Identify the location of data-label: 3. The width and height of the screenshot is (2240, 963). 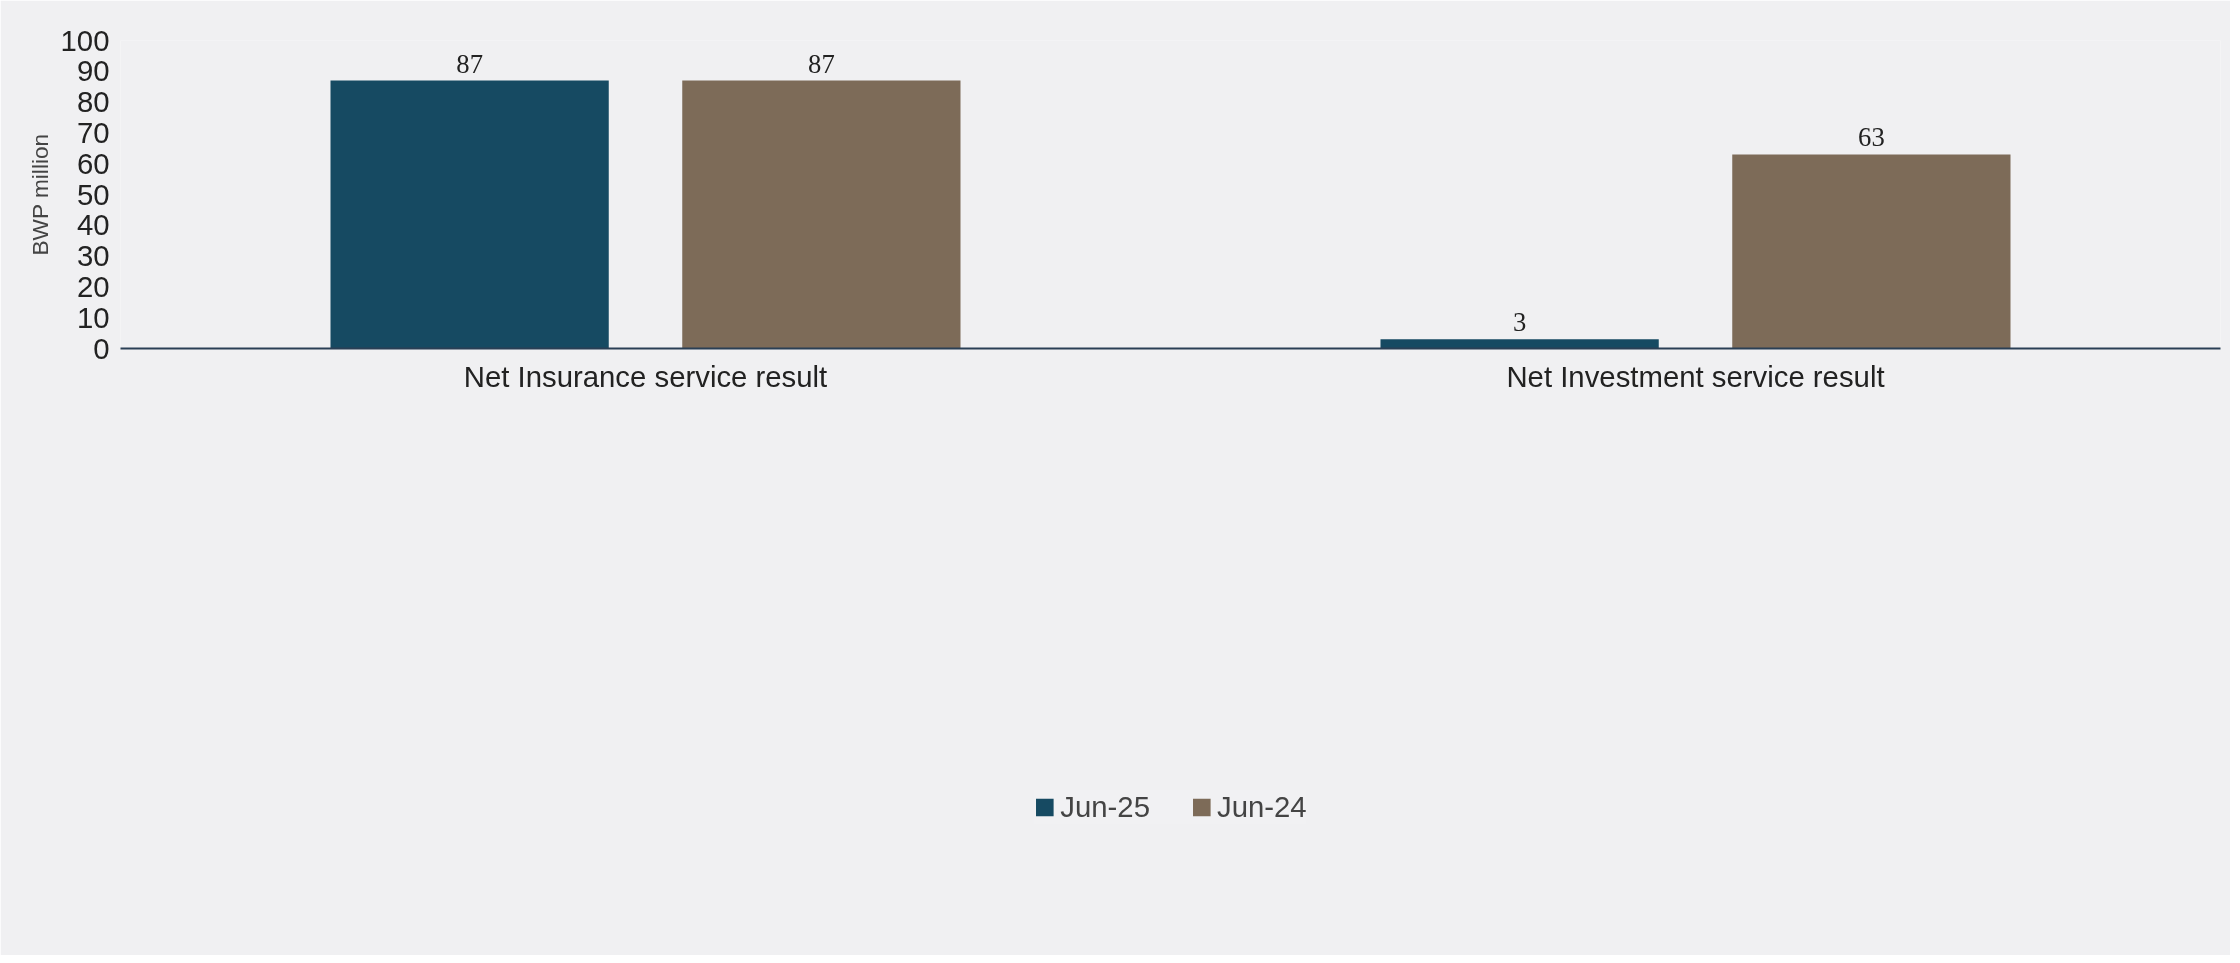
(1519, 322).